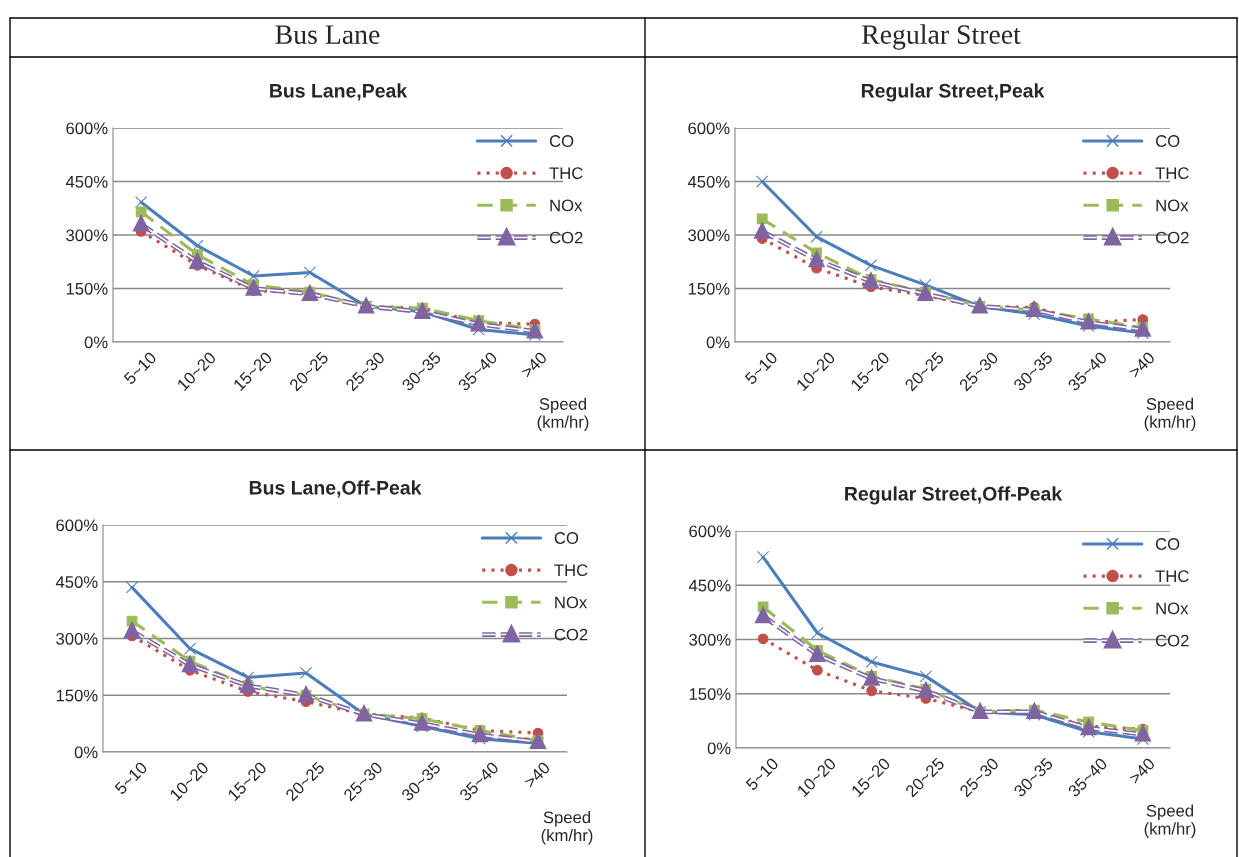  What do you see at coordinates (941, 37) in the screenshot?
I see `text: Regular Street` at bounding box center [941, 37].